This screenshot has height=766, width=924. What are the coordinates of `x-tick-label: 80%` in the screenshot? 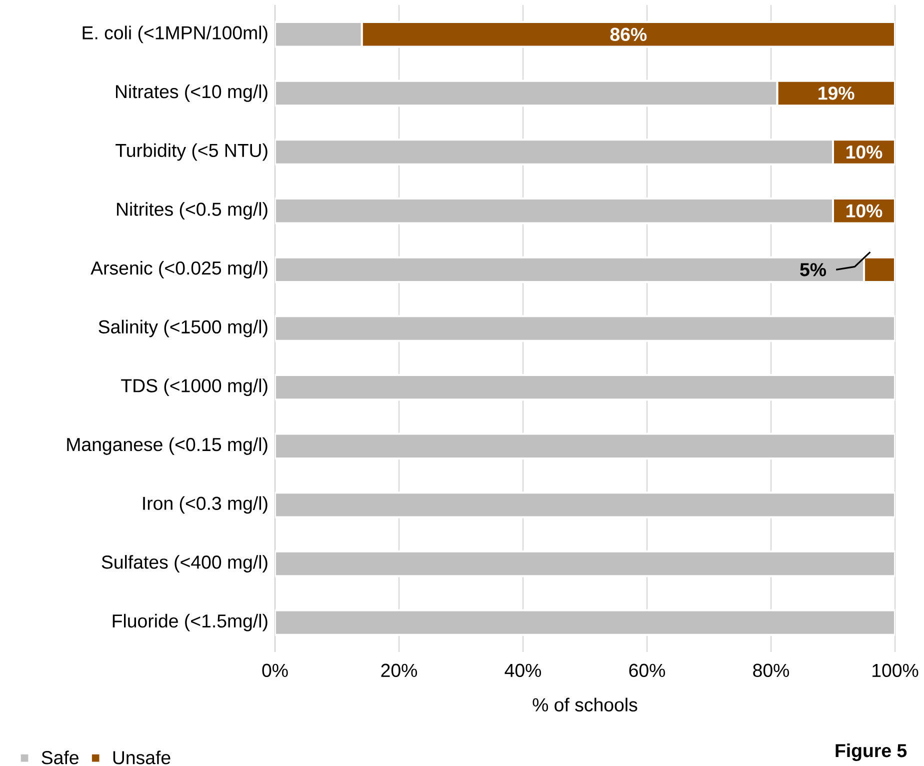 It's located at (771, 671).